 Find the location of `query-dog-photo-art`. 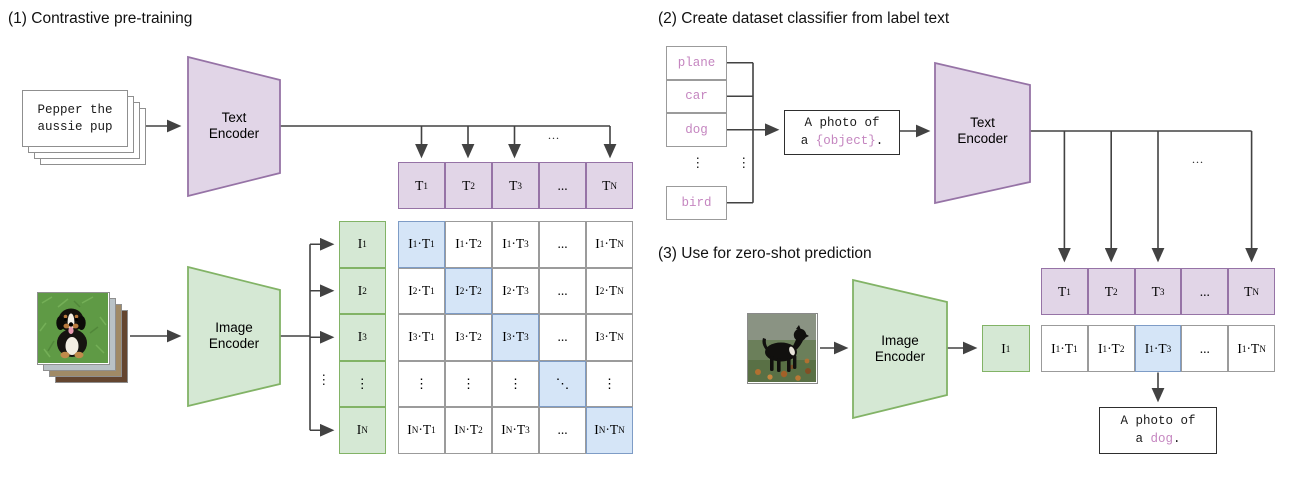

query-dog-photo-art is located at coordinates (782, 348).